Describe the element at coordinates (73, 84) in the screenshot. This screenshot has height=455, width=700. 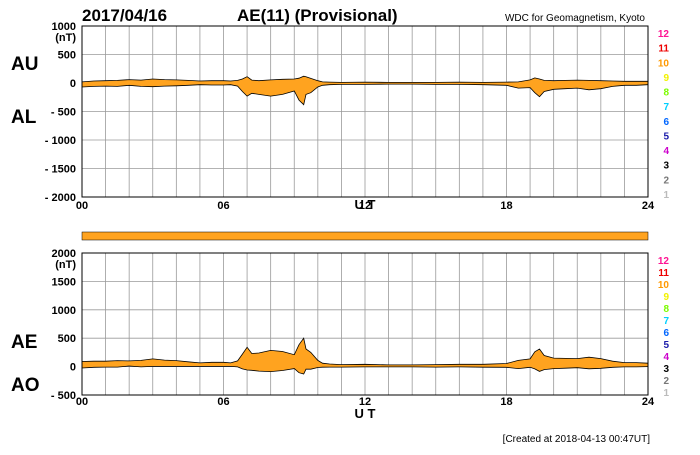
I see `au-al-ytick-label: 0` at that location.